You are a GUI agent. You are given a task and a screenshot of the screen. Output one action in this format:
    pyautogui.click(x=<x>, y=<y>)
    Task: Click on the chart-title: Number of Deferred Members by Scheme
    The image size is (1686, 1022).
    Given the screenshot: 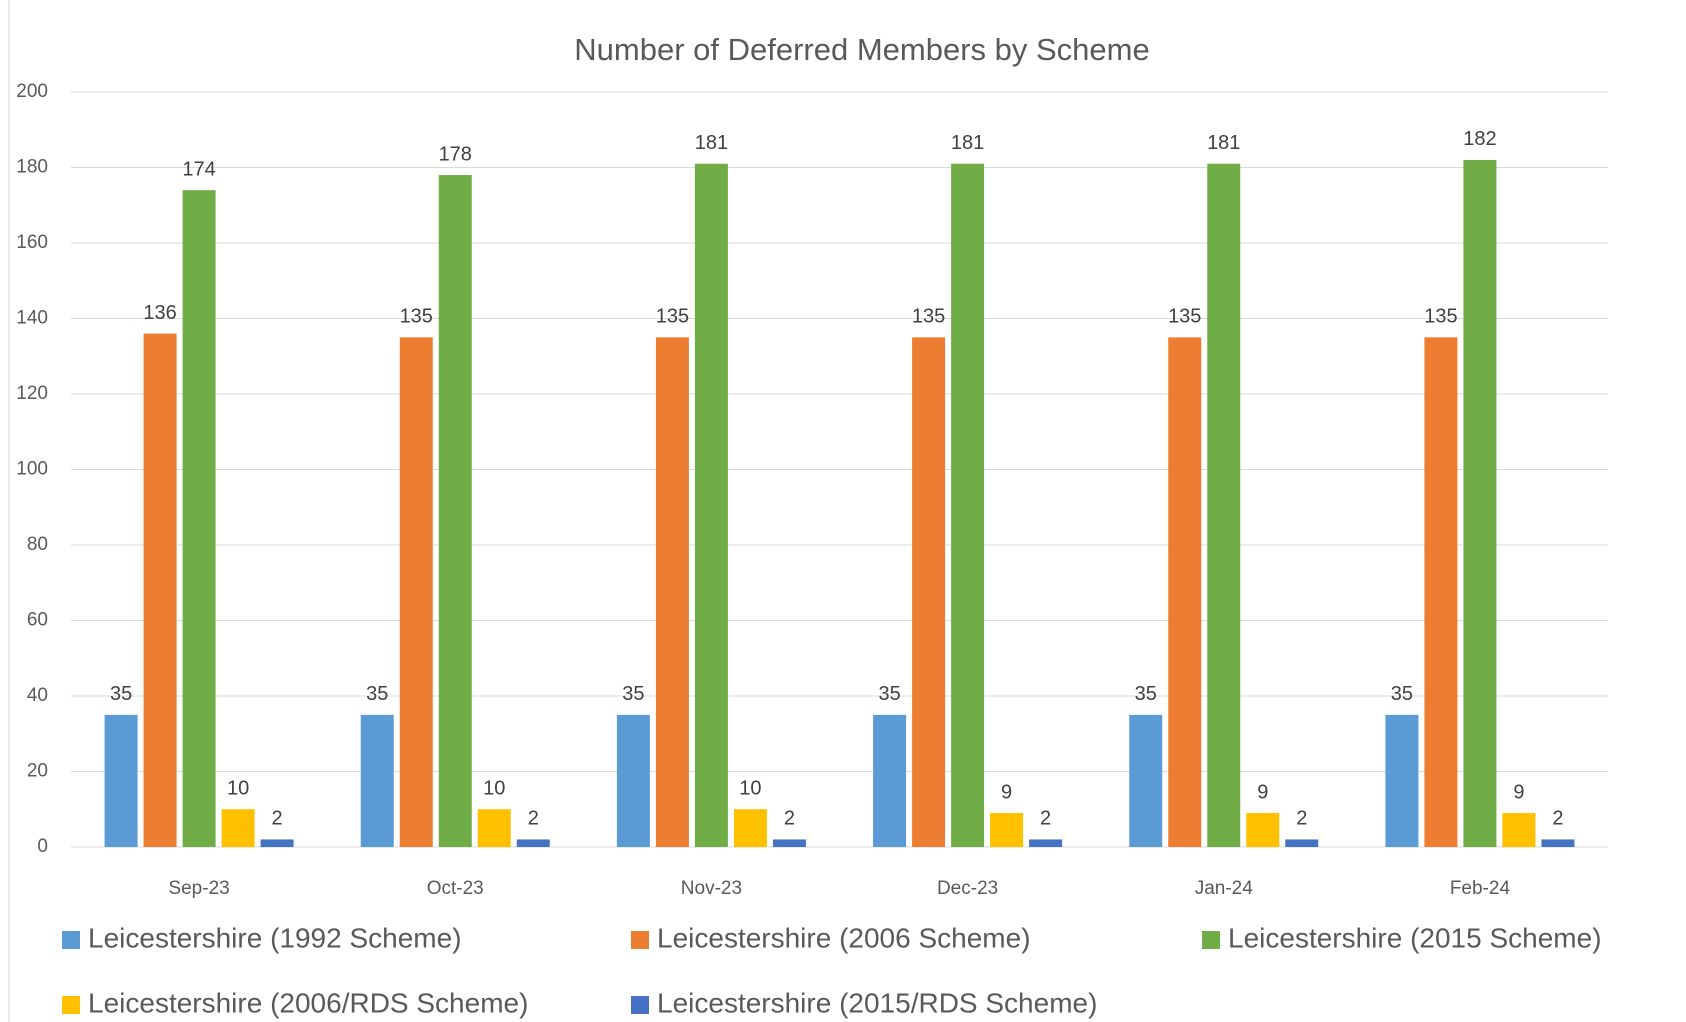 What is the action you would take?
    pyautogui.click(x=861, y=49)
    